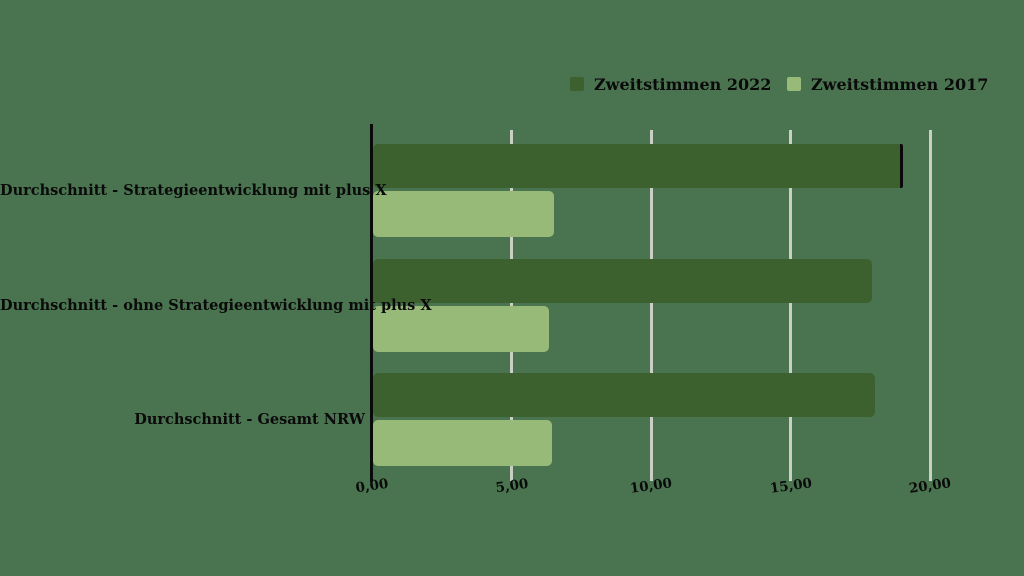  I want to click on legend-swatch-2022, so click(577, 84).